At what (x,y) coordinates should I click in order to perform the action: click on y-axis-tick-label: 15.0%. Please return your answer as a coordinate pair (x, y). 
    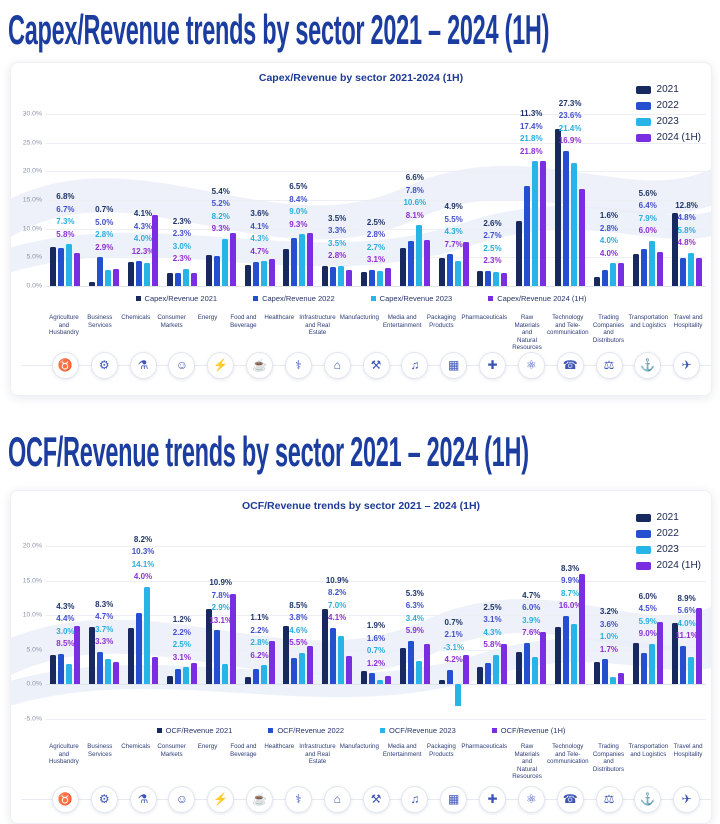
    Looking at the image, I should click on (32, 200).